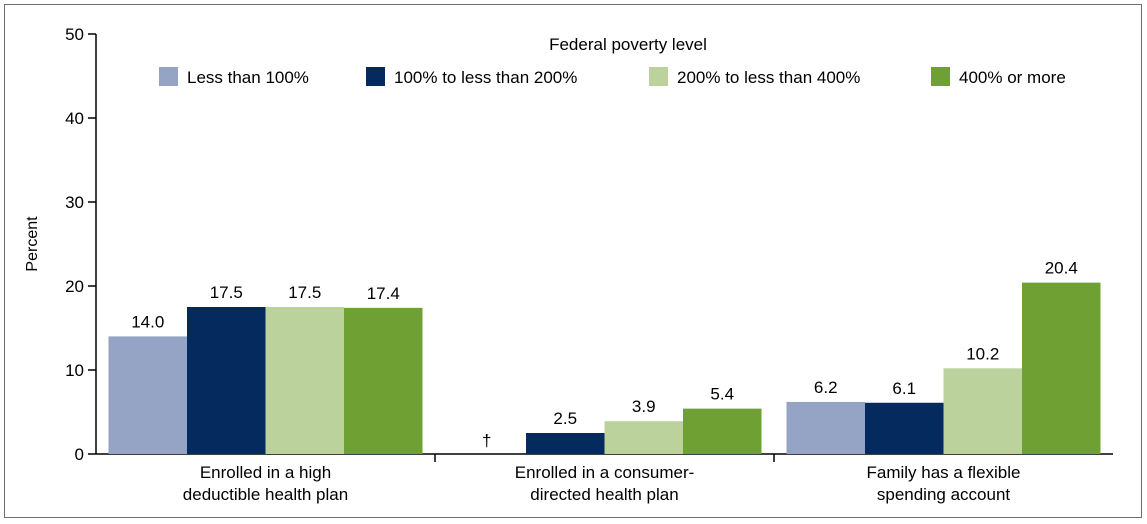  I want to click on bar-value-label: 10.2, so click(982, 353).